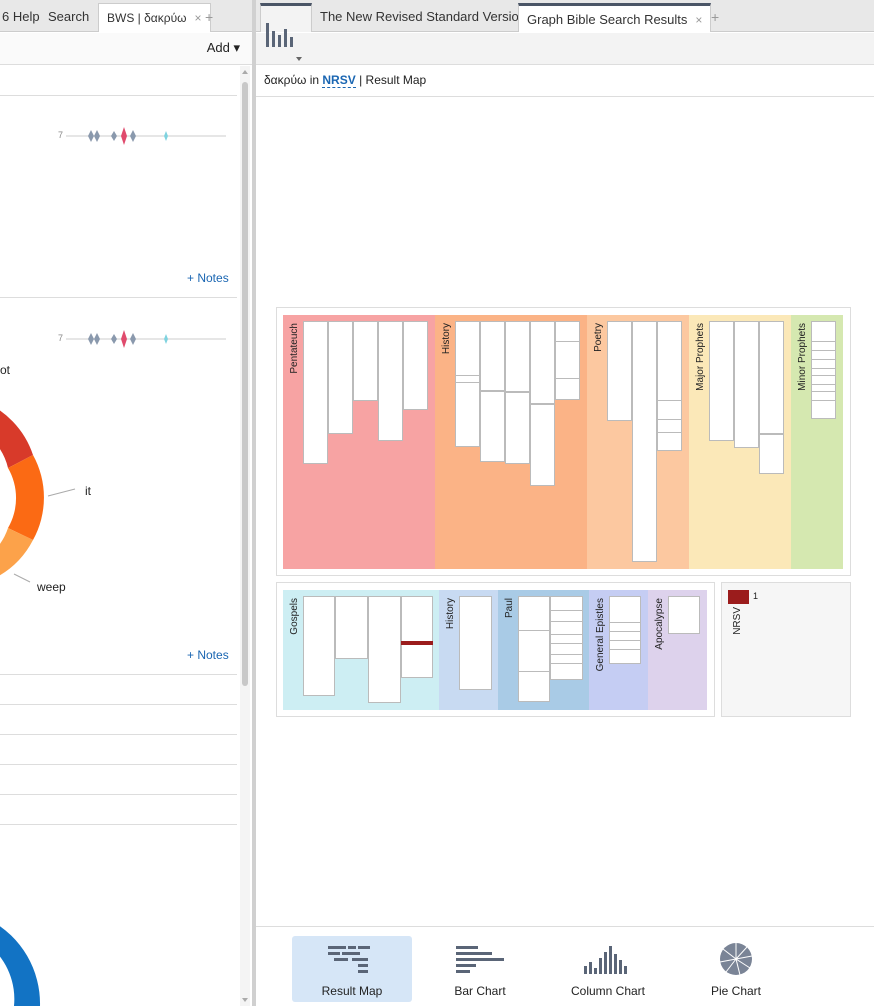 The height and width of the screenshot is (1006, 874). Describe the element at coordinates (736, 991) in the screenshot. I see `view-button-label: Pie Chart` at that location.